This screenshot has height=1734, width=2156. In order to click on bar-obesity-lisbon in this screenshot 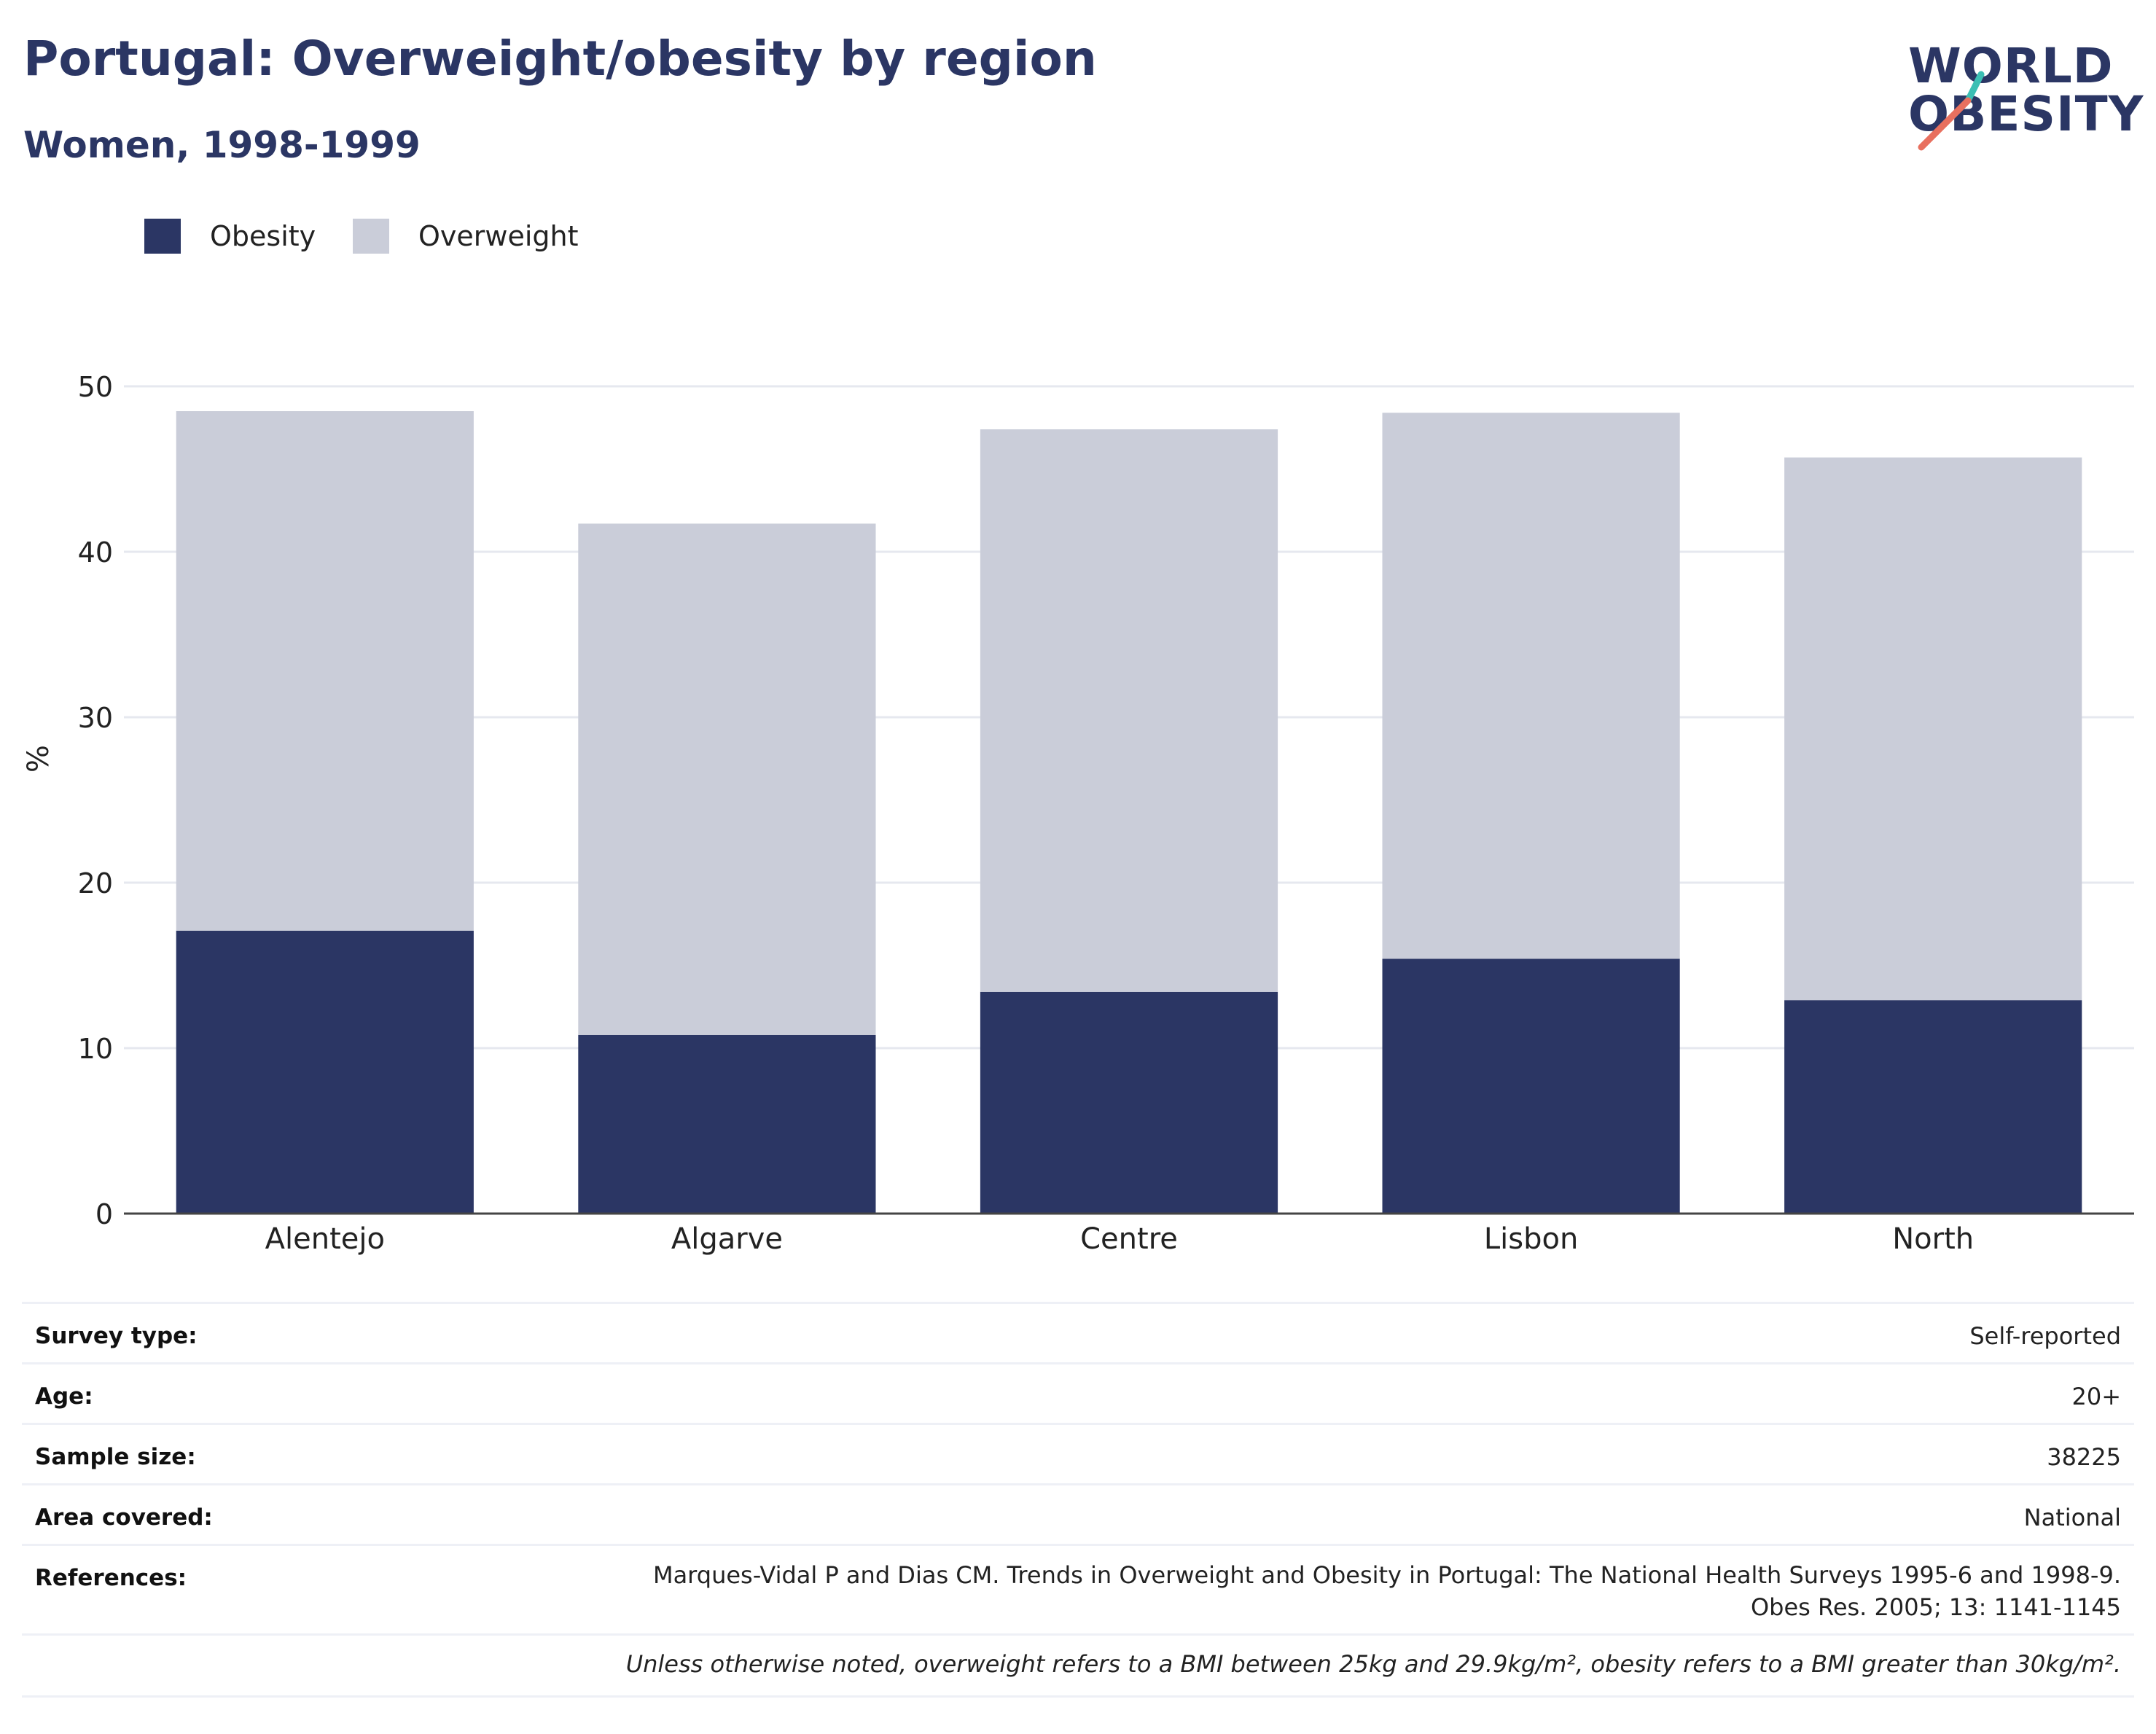, I will do `click(1531, 1086)`.